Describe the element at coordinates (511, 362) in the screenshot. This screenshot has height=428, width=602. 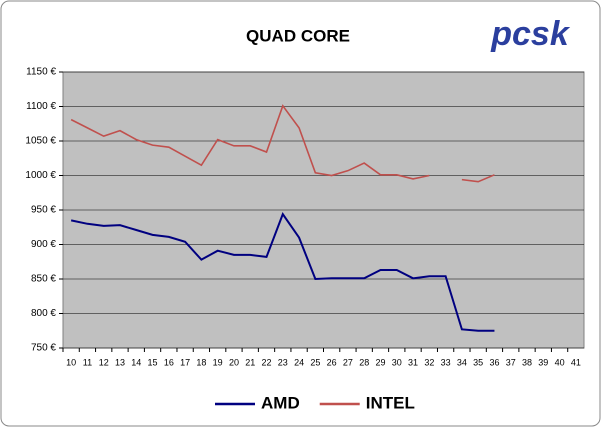
I see `x-tick-label: 37` at that location.